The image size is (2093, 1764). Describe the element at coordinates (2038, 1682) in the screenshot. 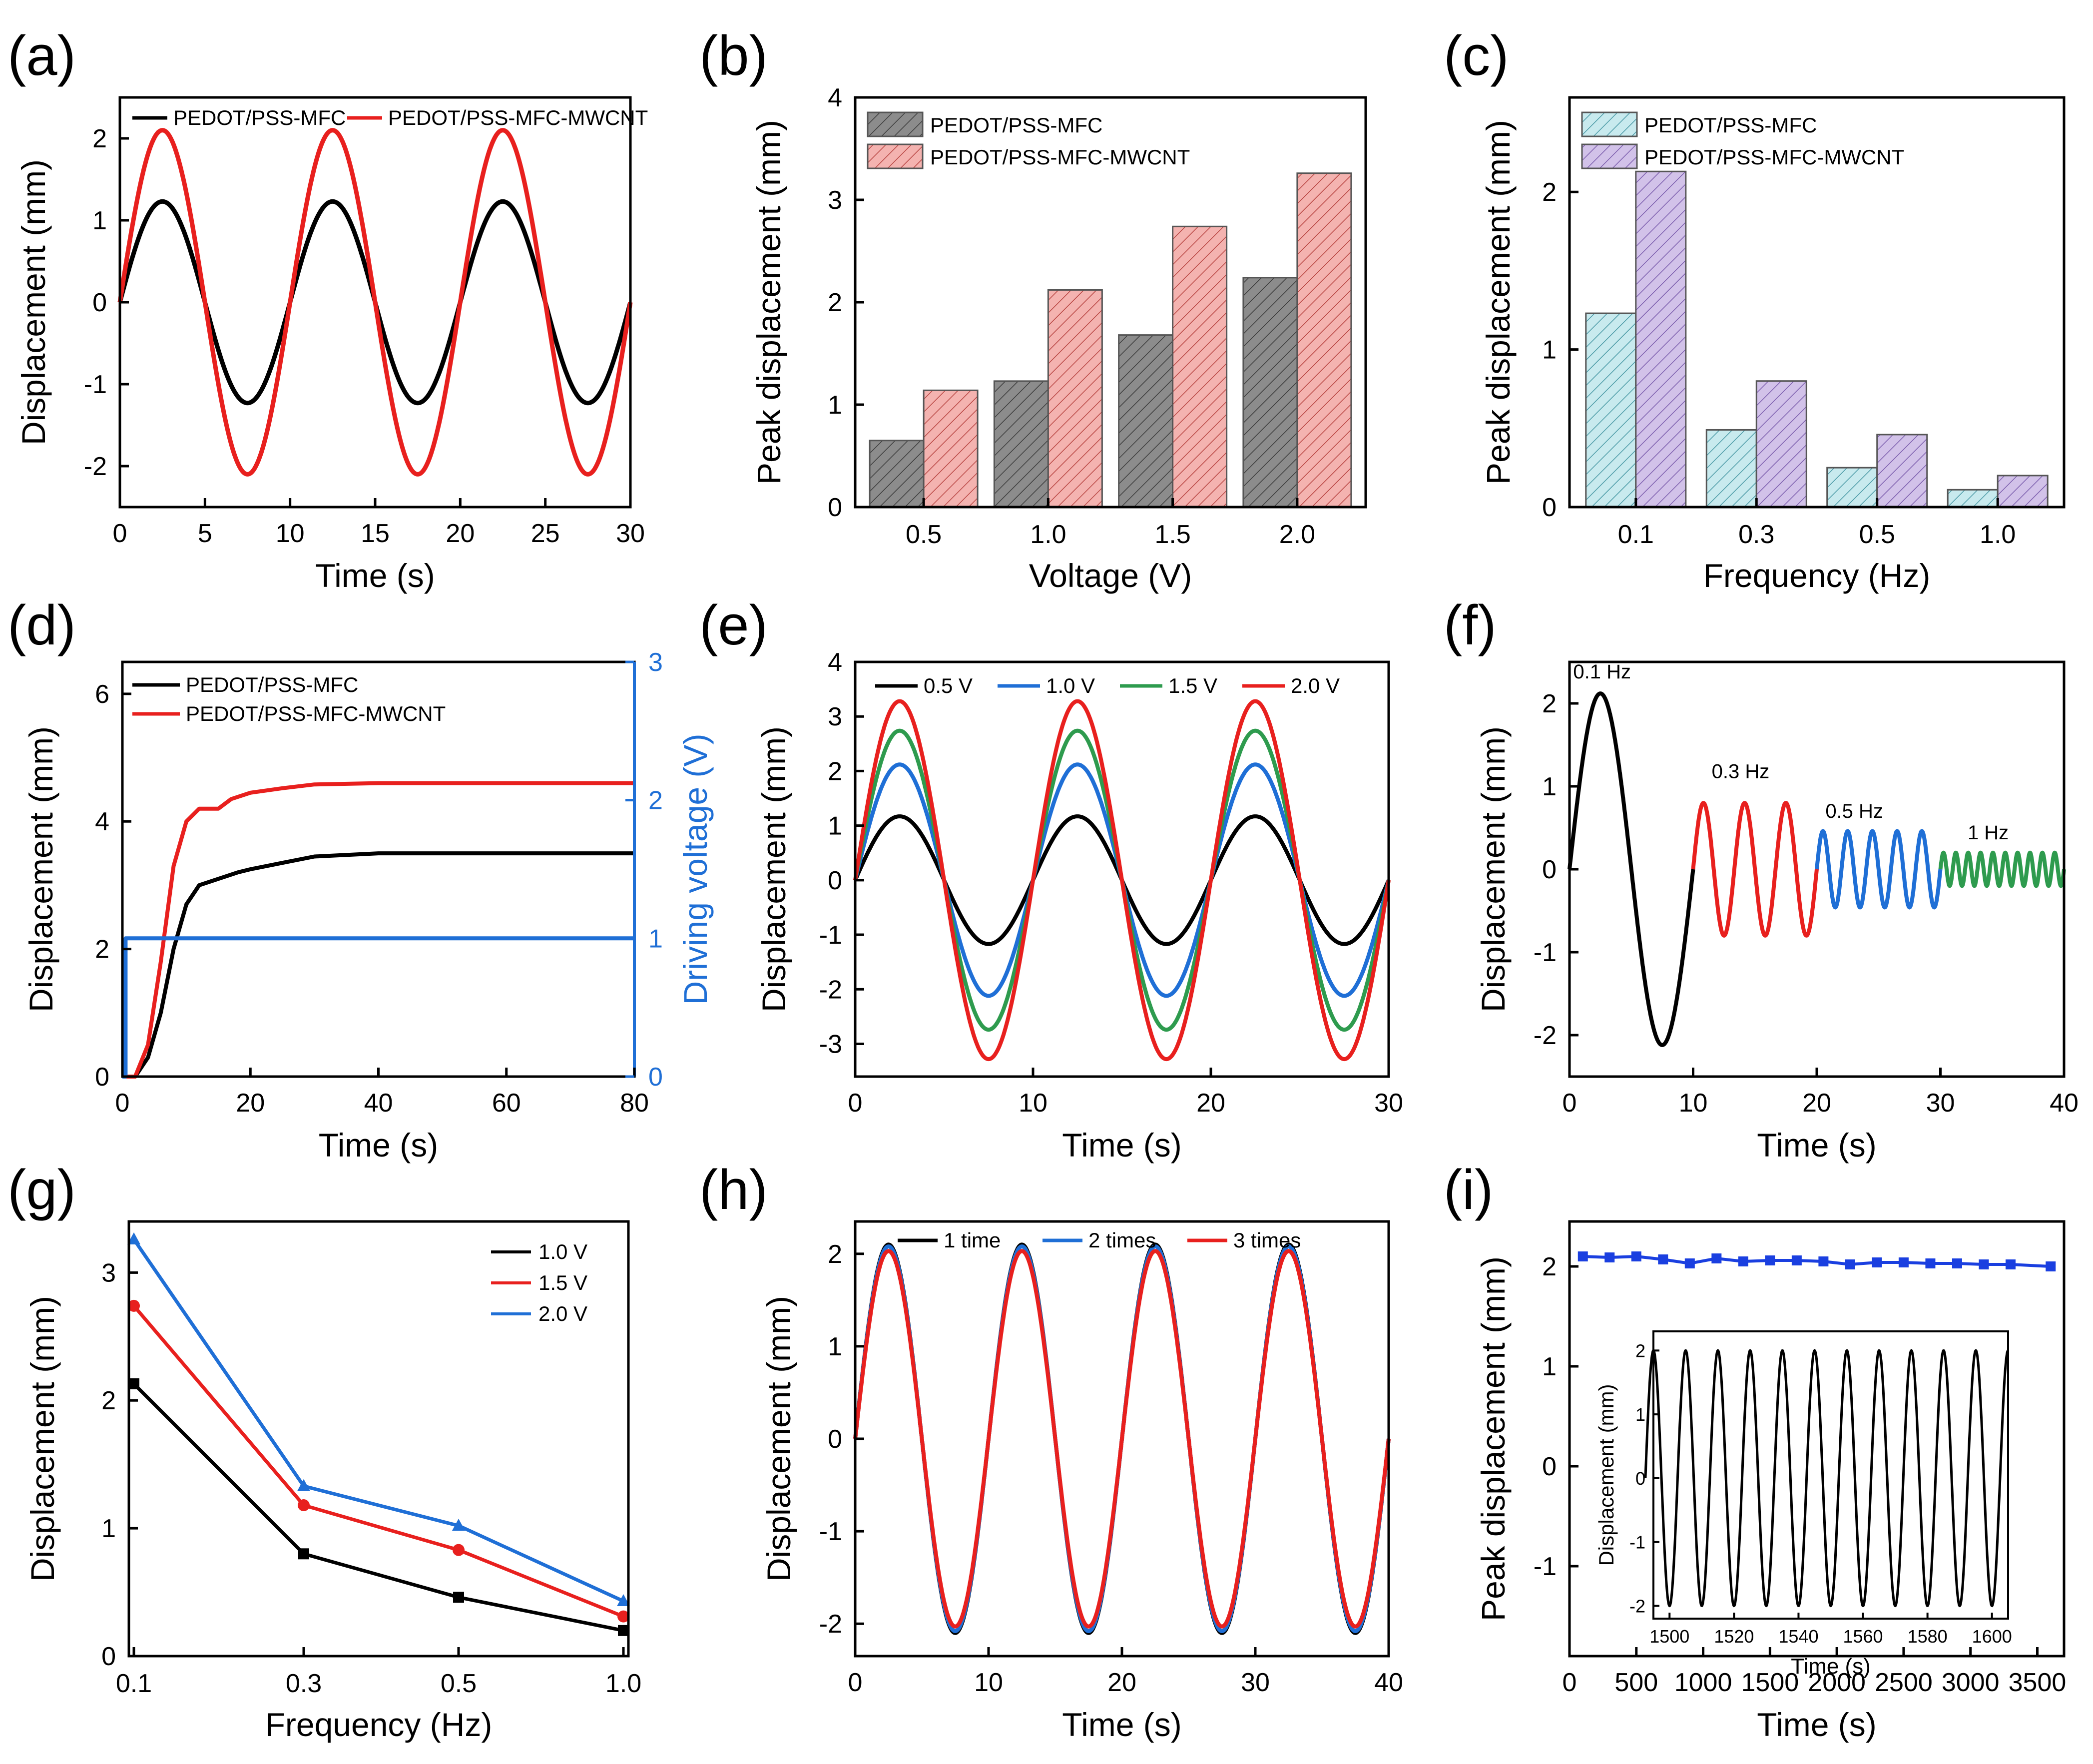

I see `x-tick-label: 3500` at that location.